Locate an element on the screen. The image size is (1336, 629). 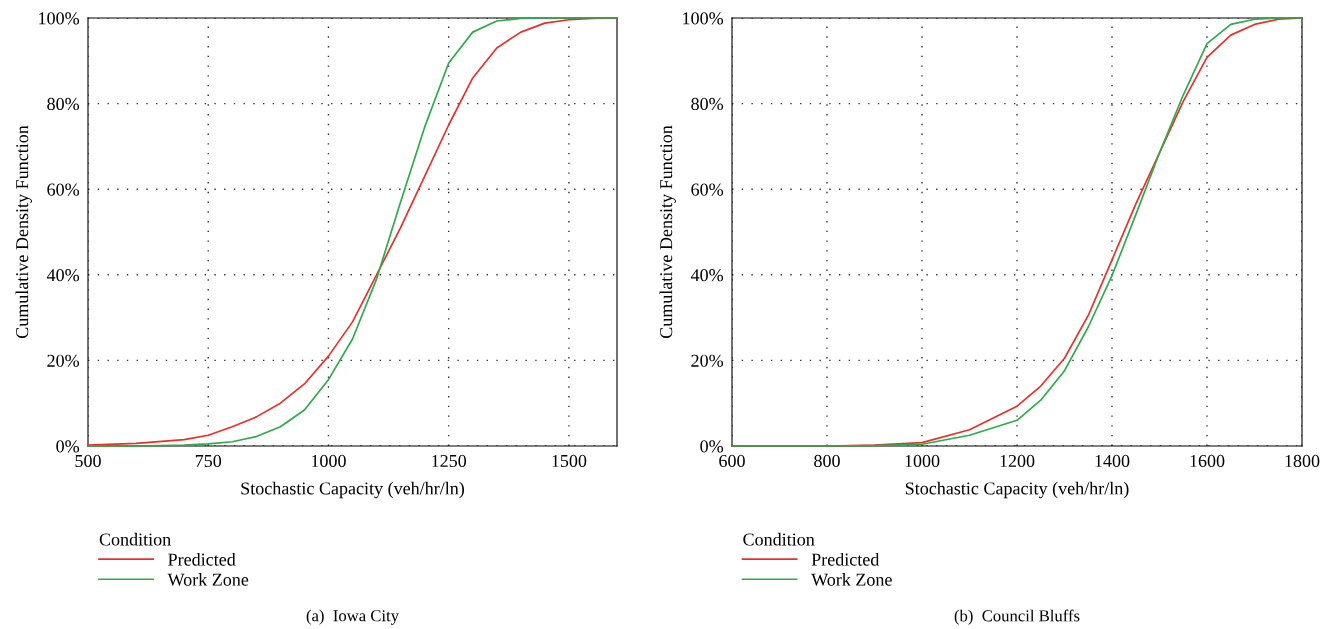
x-tick-label: 1500 is located at coordinates (569, 461).